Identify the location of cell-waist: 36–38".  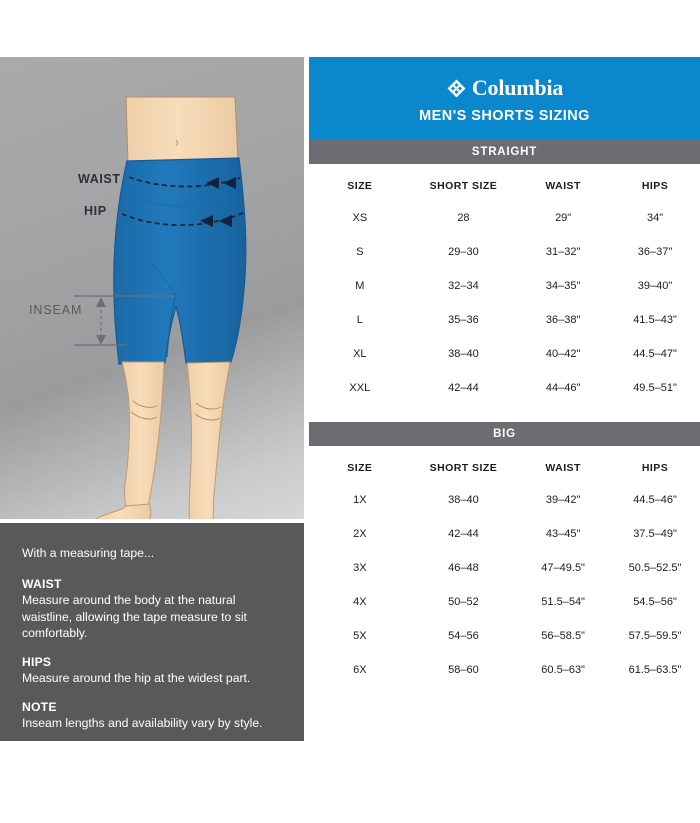
(563, 320).